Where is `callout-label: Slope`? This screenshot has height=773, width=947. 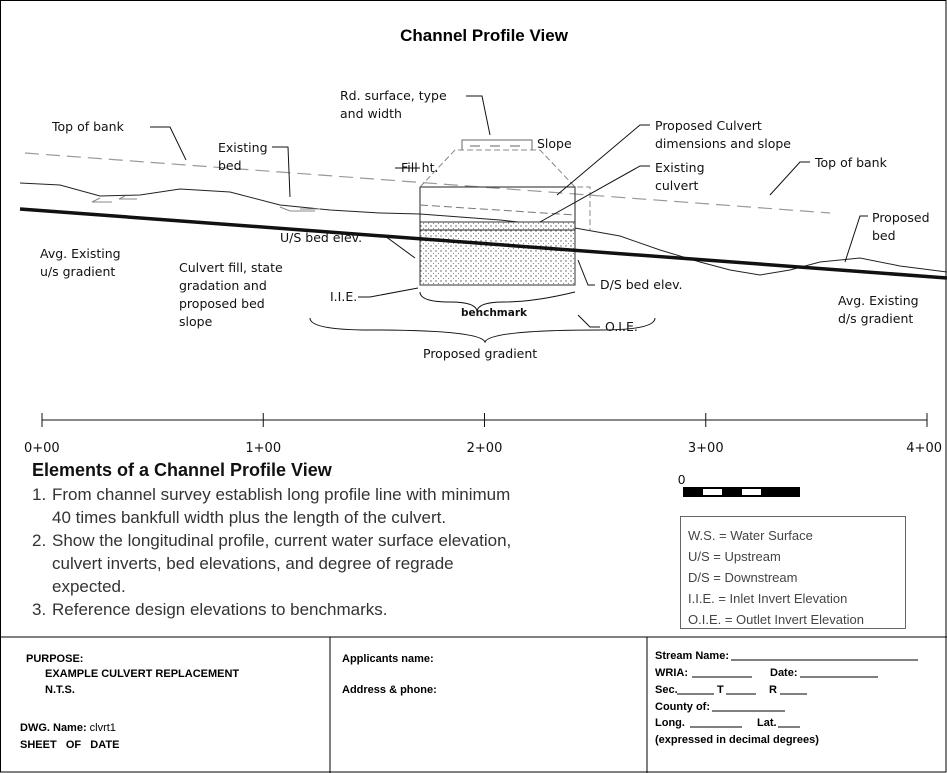
callout-label: Slope is located at coordinates (554, 143).